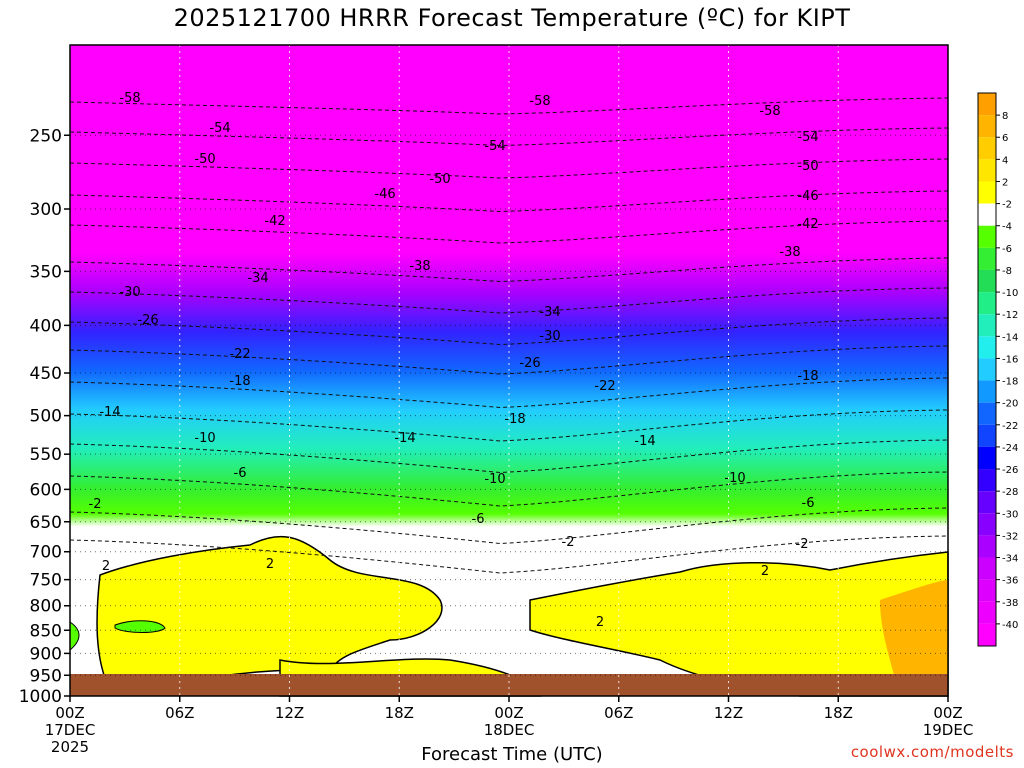 The height and width of the screenshot is (768, 1024). What do you see at coordinates (1005, 182) in the screenshot?
I see `colorbar-label: 2` at bounding box center [1005, 182].